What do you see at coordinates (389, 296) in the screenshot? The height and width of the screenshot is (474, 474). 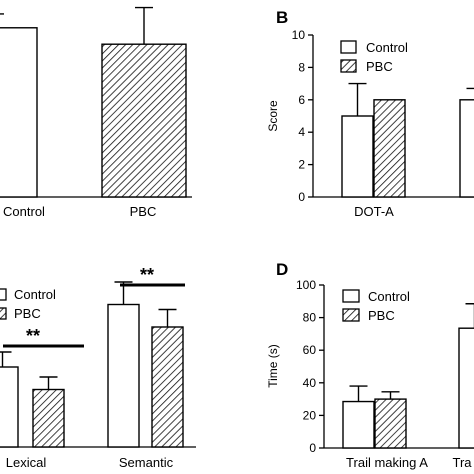 I see `panel-d-legend-label-control: Control` at bounding box center [389, 296].